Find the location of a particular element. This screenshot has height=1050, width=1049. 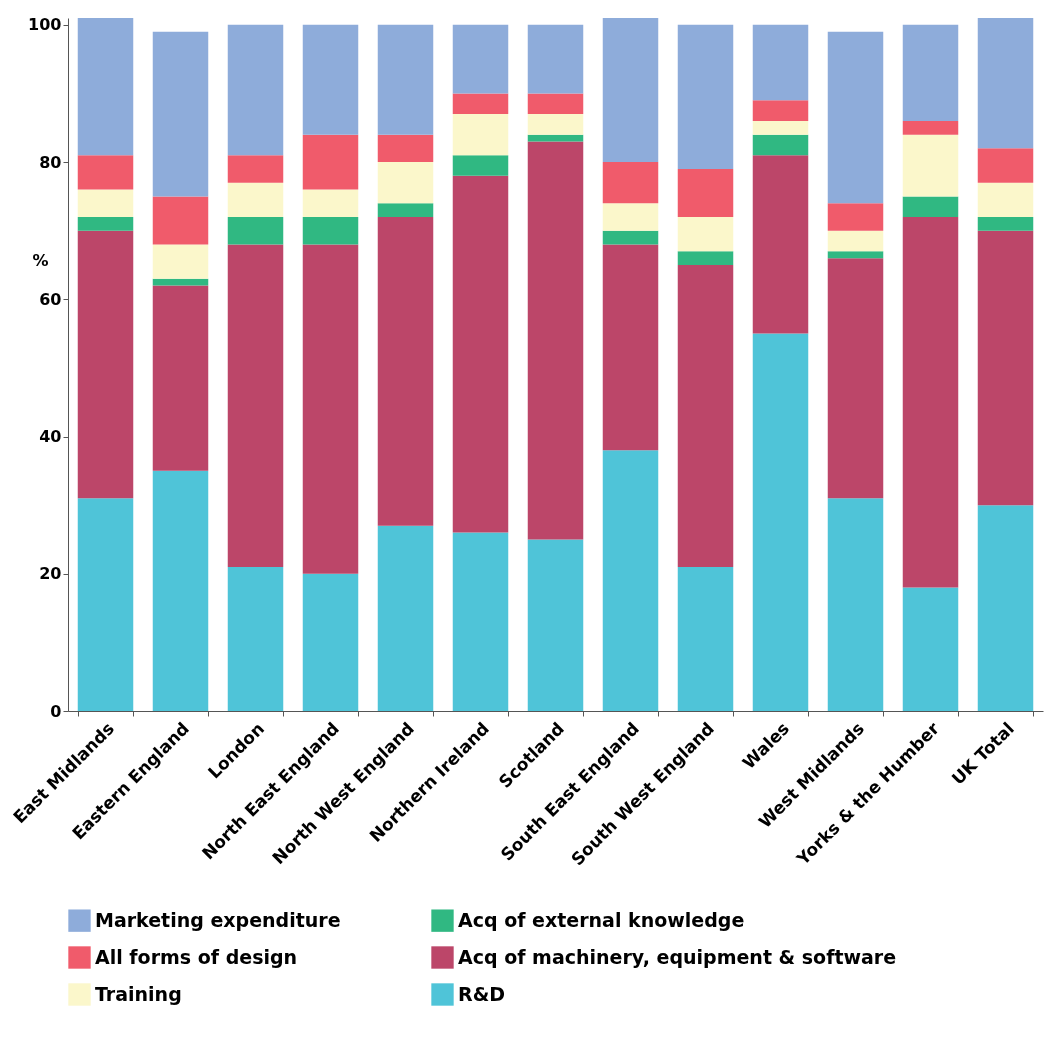

legend-label: All forms of design is located at coordinates (196, 956).